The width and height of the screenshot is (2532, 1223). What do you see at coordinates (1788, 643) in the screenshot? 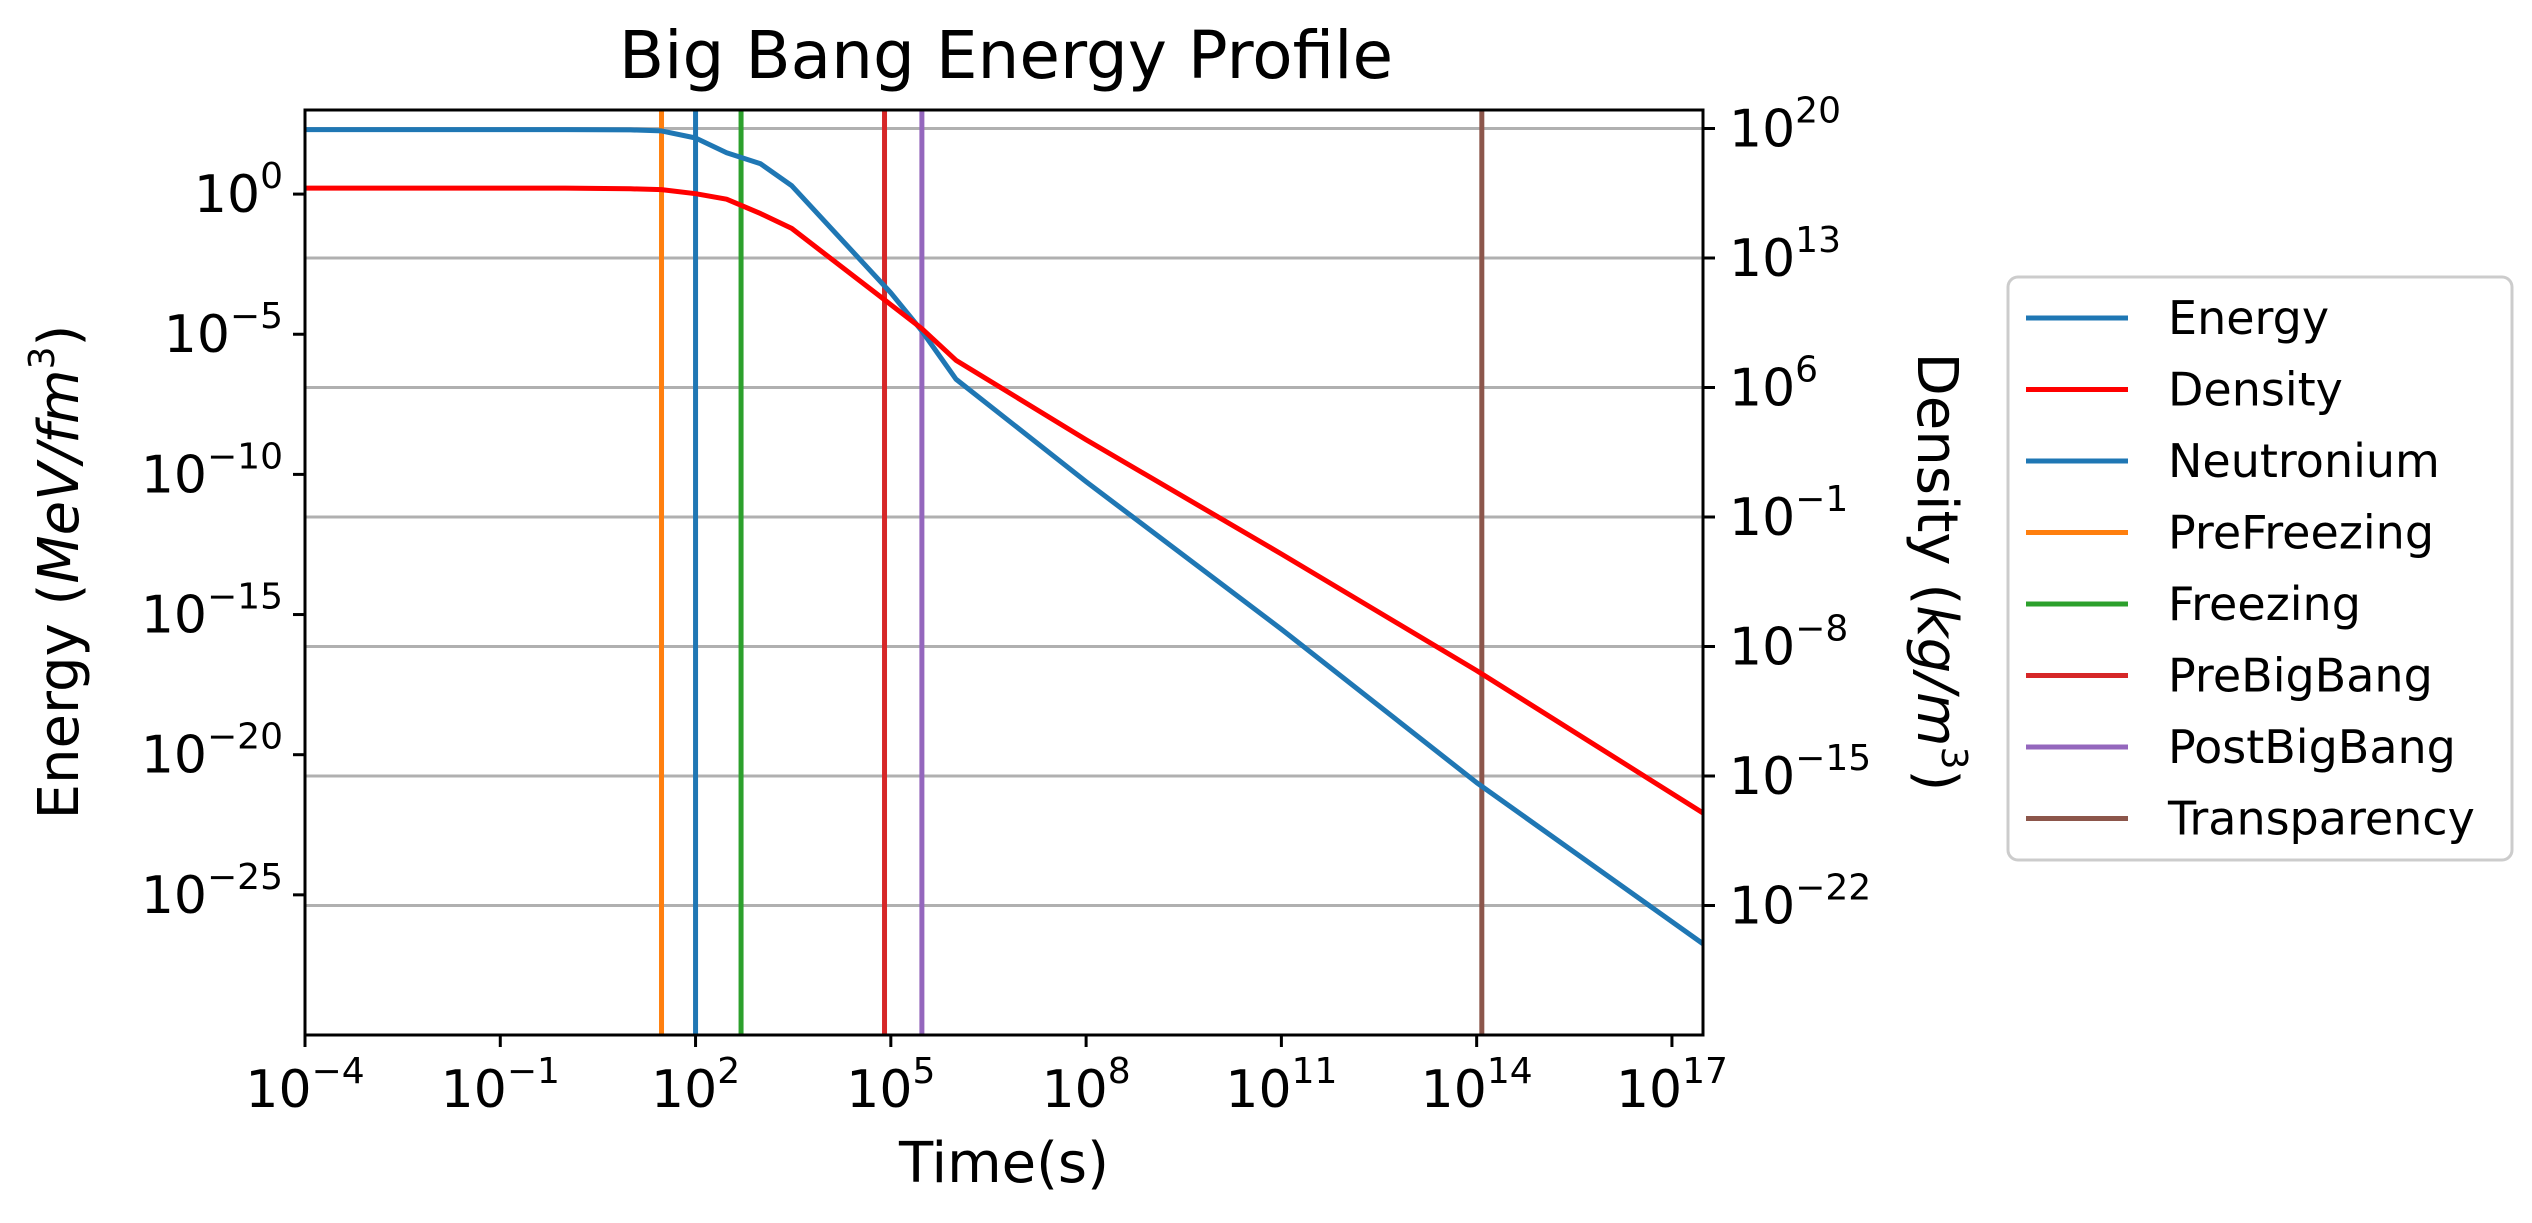
I see `y-right-tick-label: 10⁻⁸` at bounding box center [1788, 643].